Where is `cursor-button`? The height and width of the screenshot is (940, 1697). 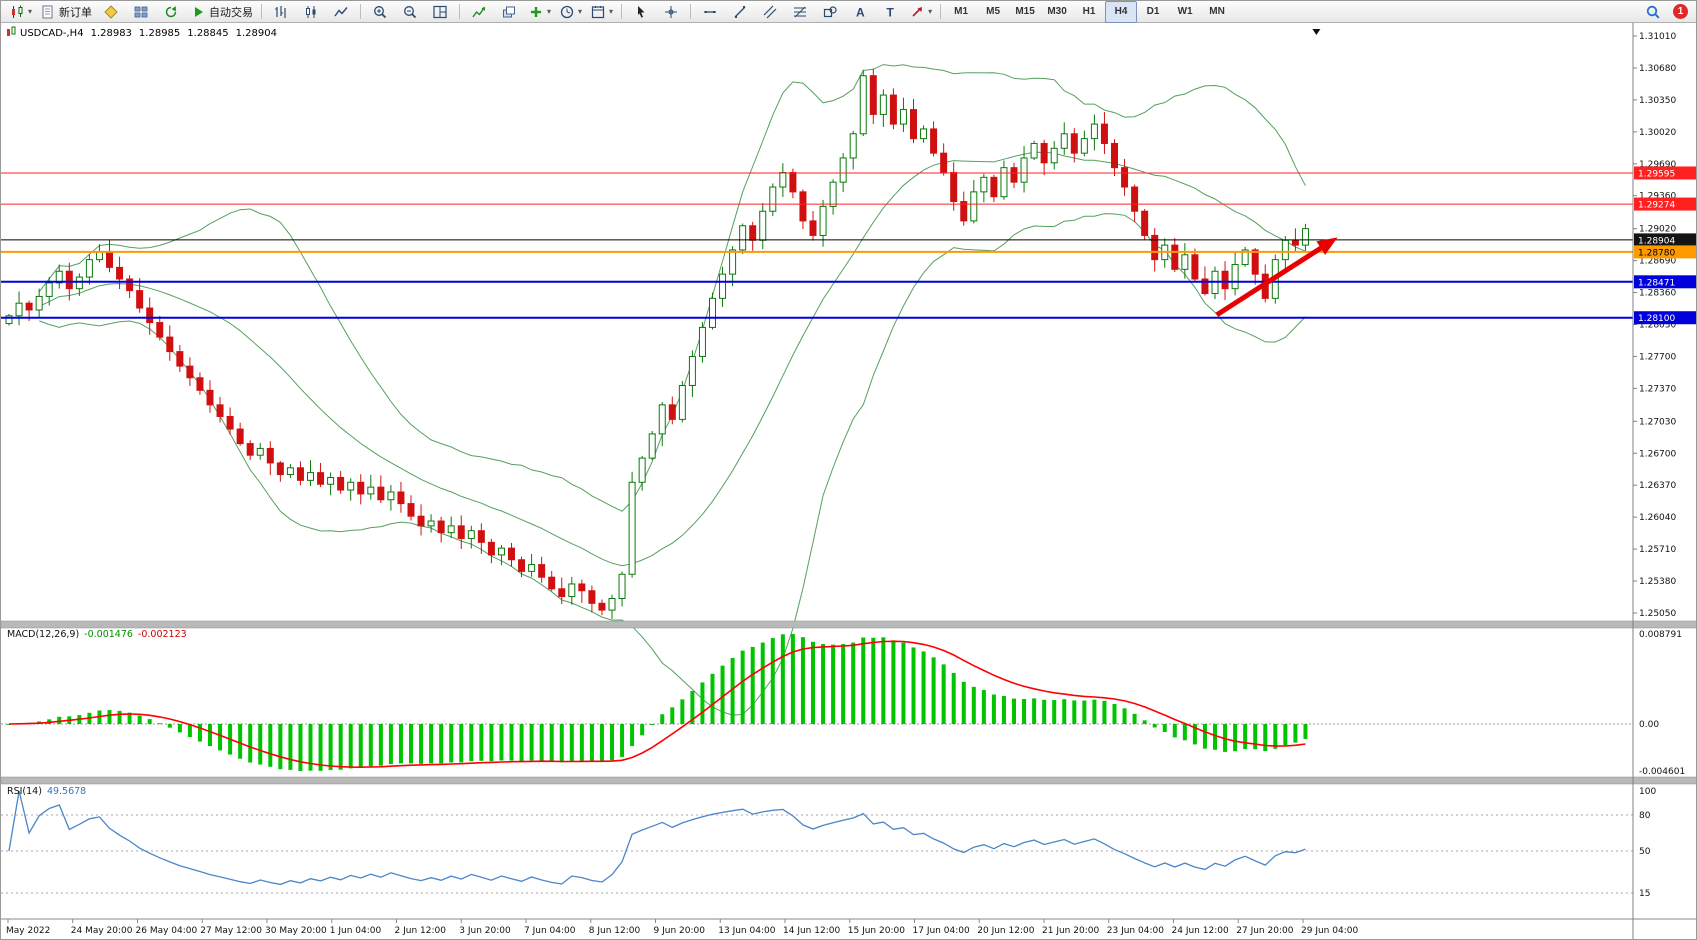
cursor-button is located at coordinates (641, 12).